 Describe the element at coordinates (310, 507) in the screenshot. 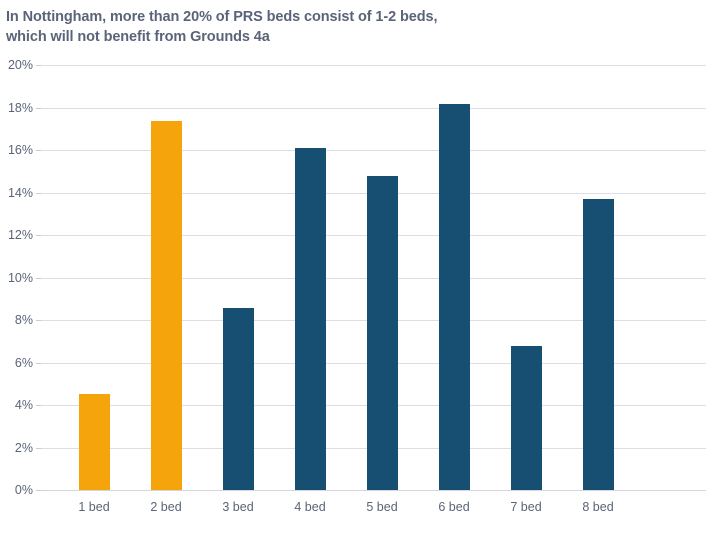

I see `x-axis-tick-label: 4 bed` at that location.